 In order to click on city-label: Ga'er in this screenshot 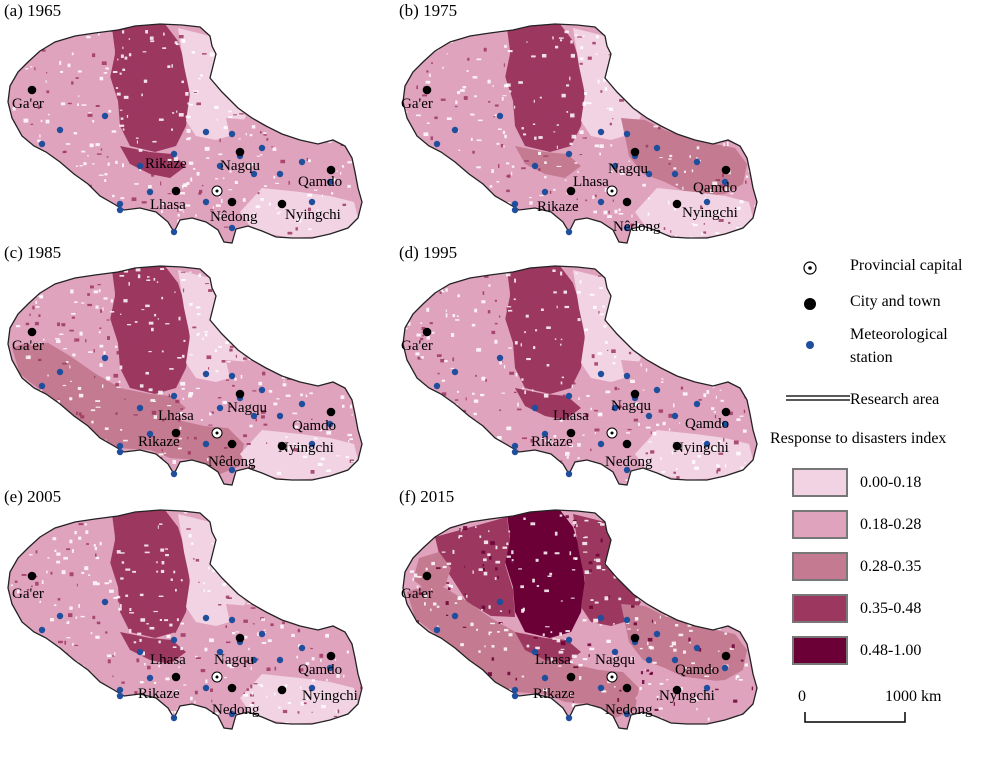, I will do `click(417, 104)`.